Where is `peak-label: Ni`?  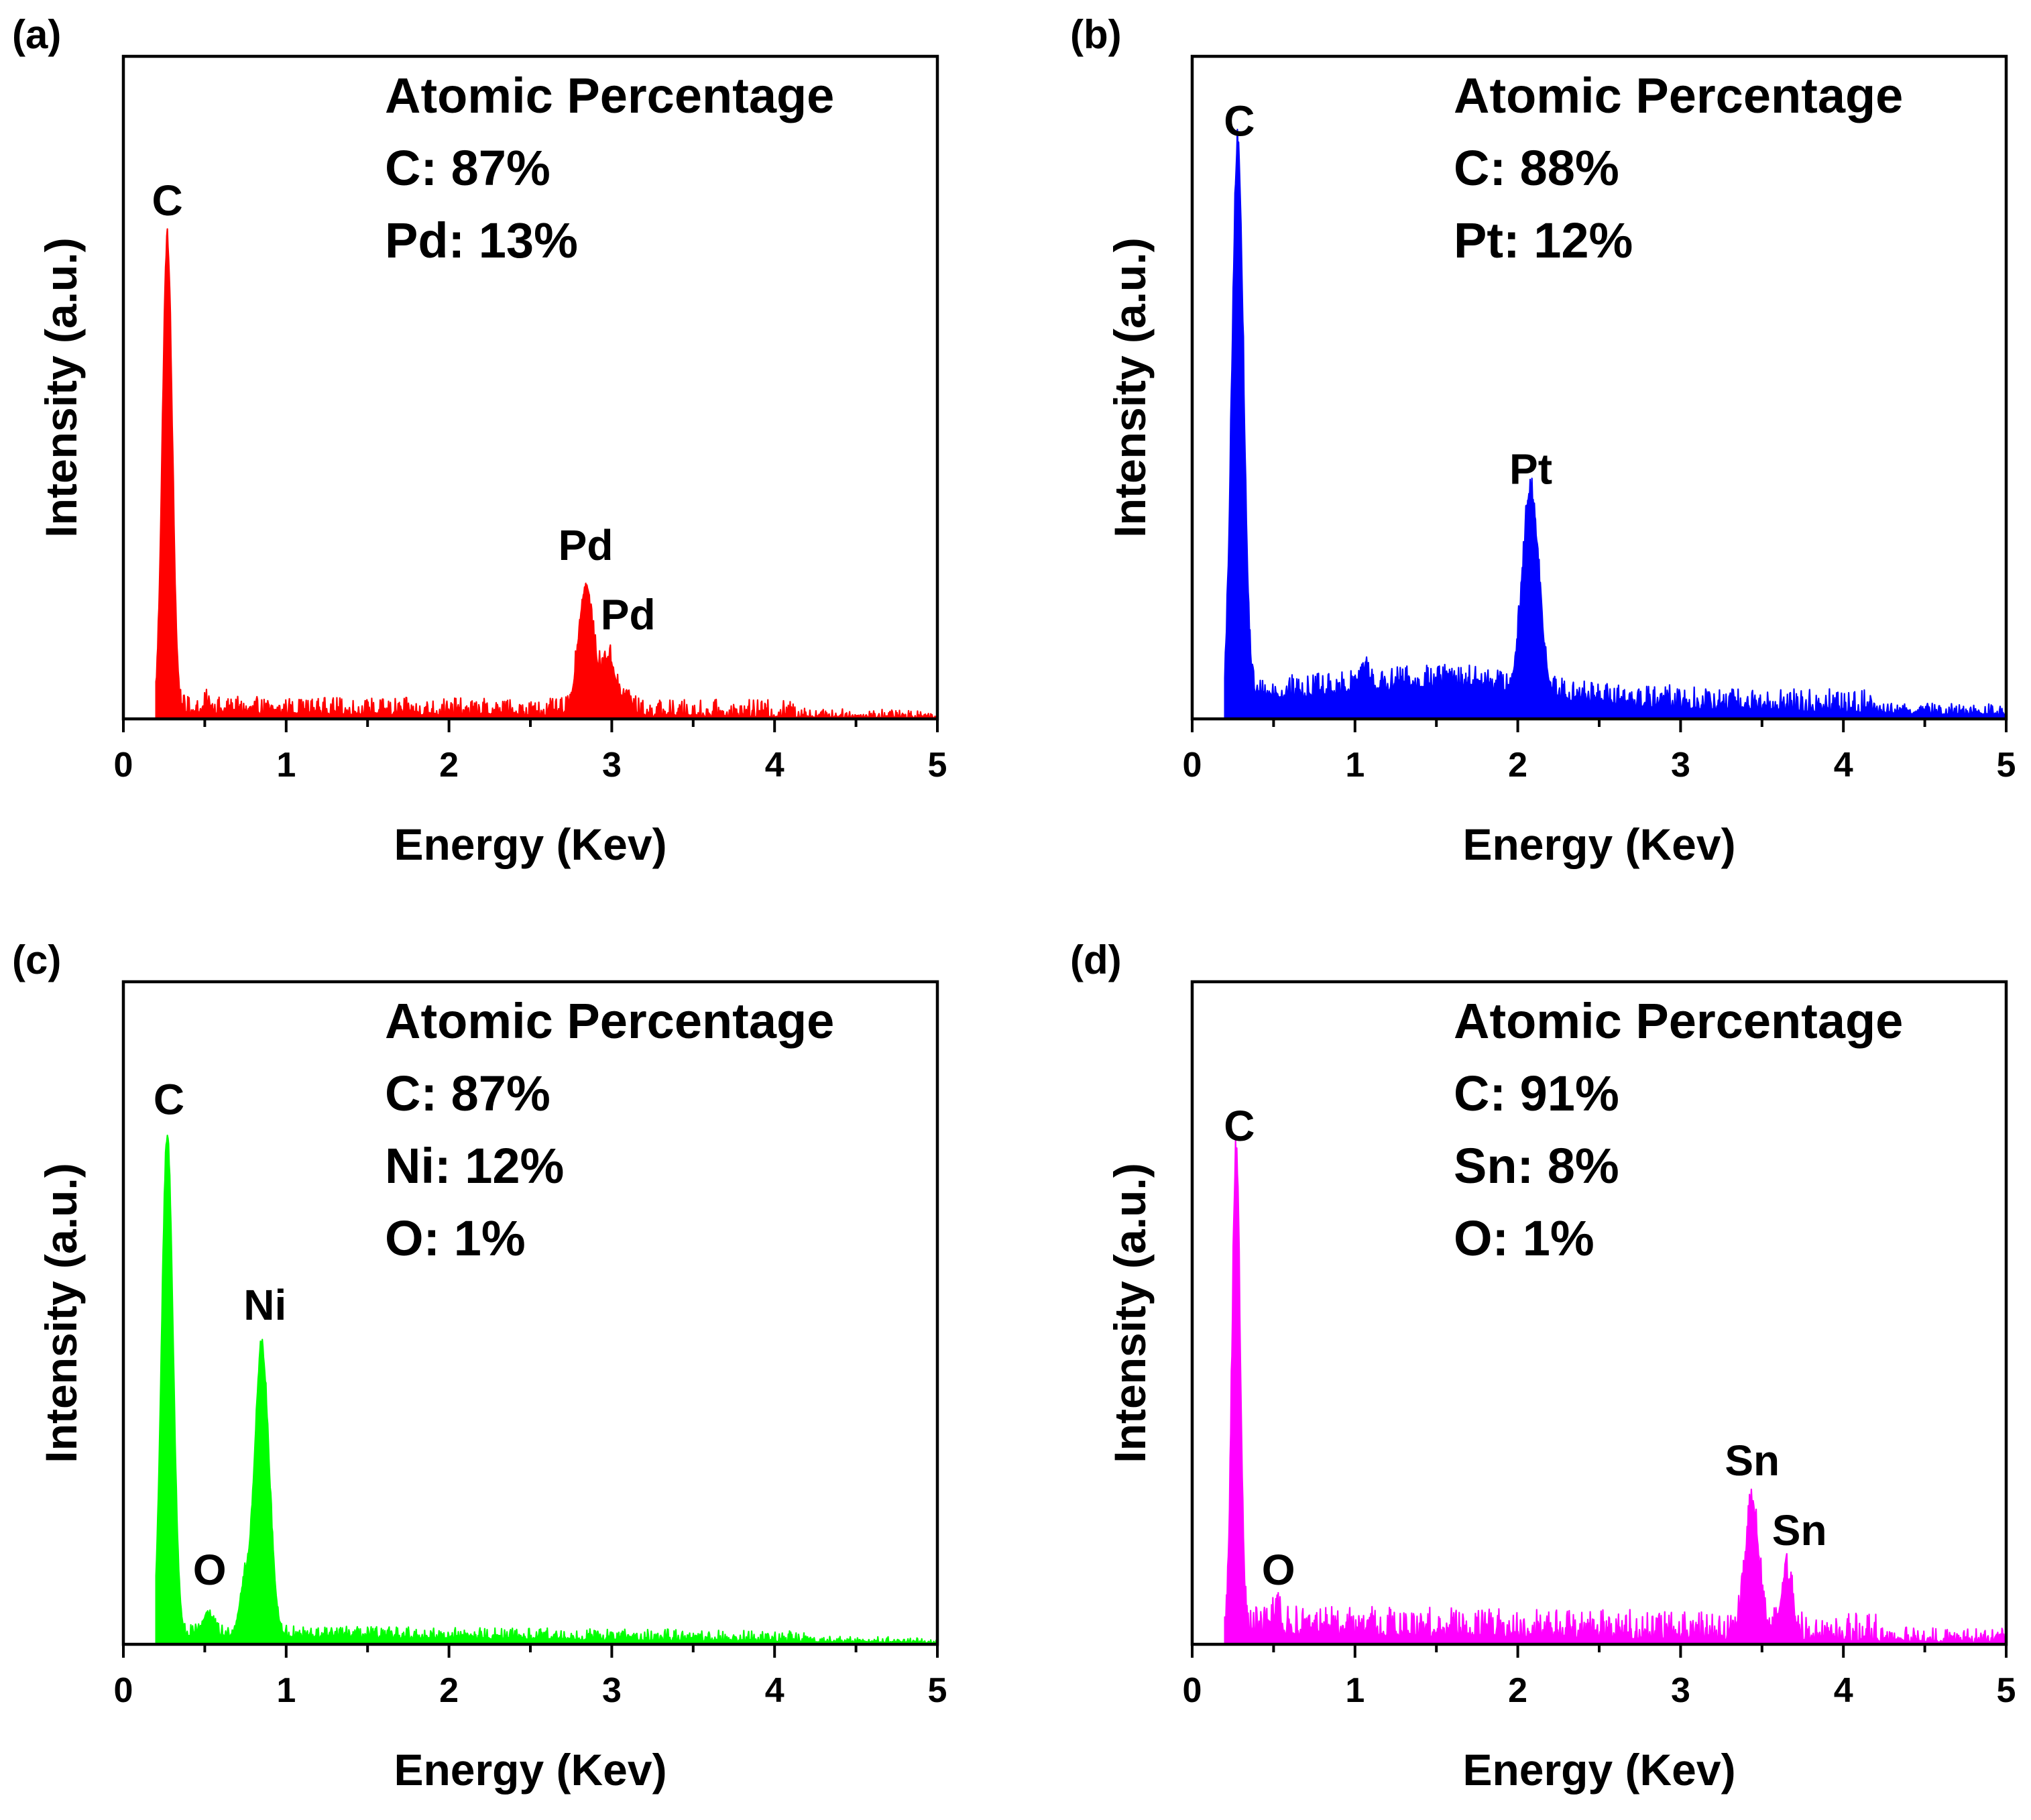
peak-label: Ni is located at coordinates (264, 1305).